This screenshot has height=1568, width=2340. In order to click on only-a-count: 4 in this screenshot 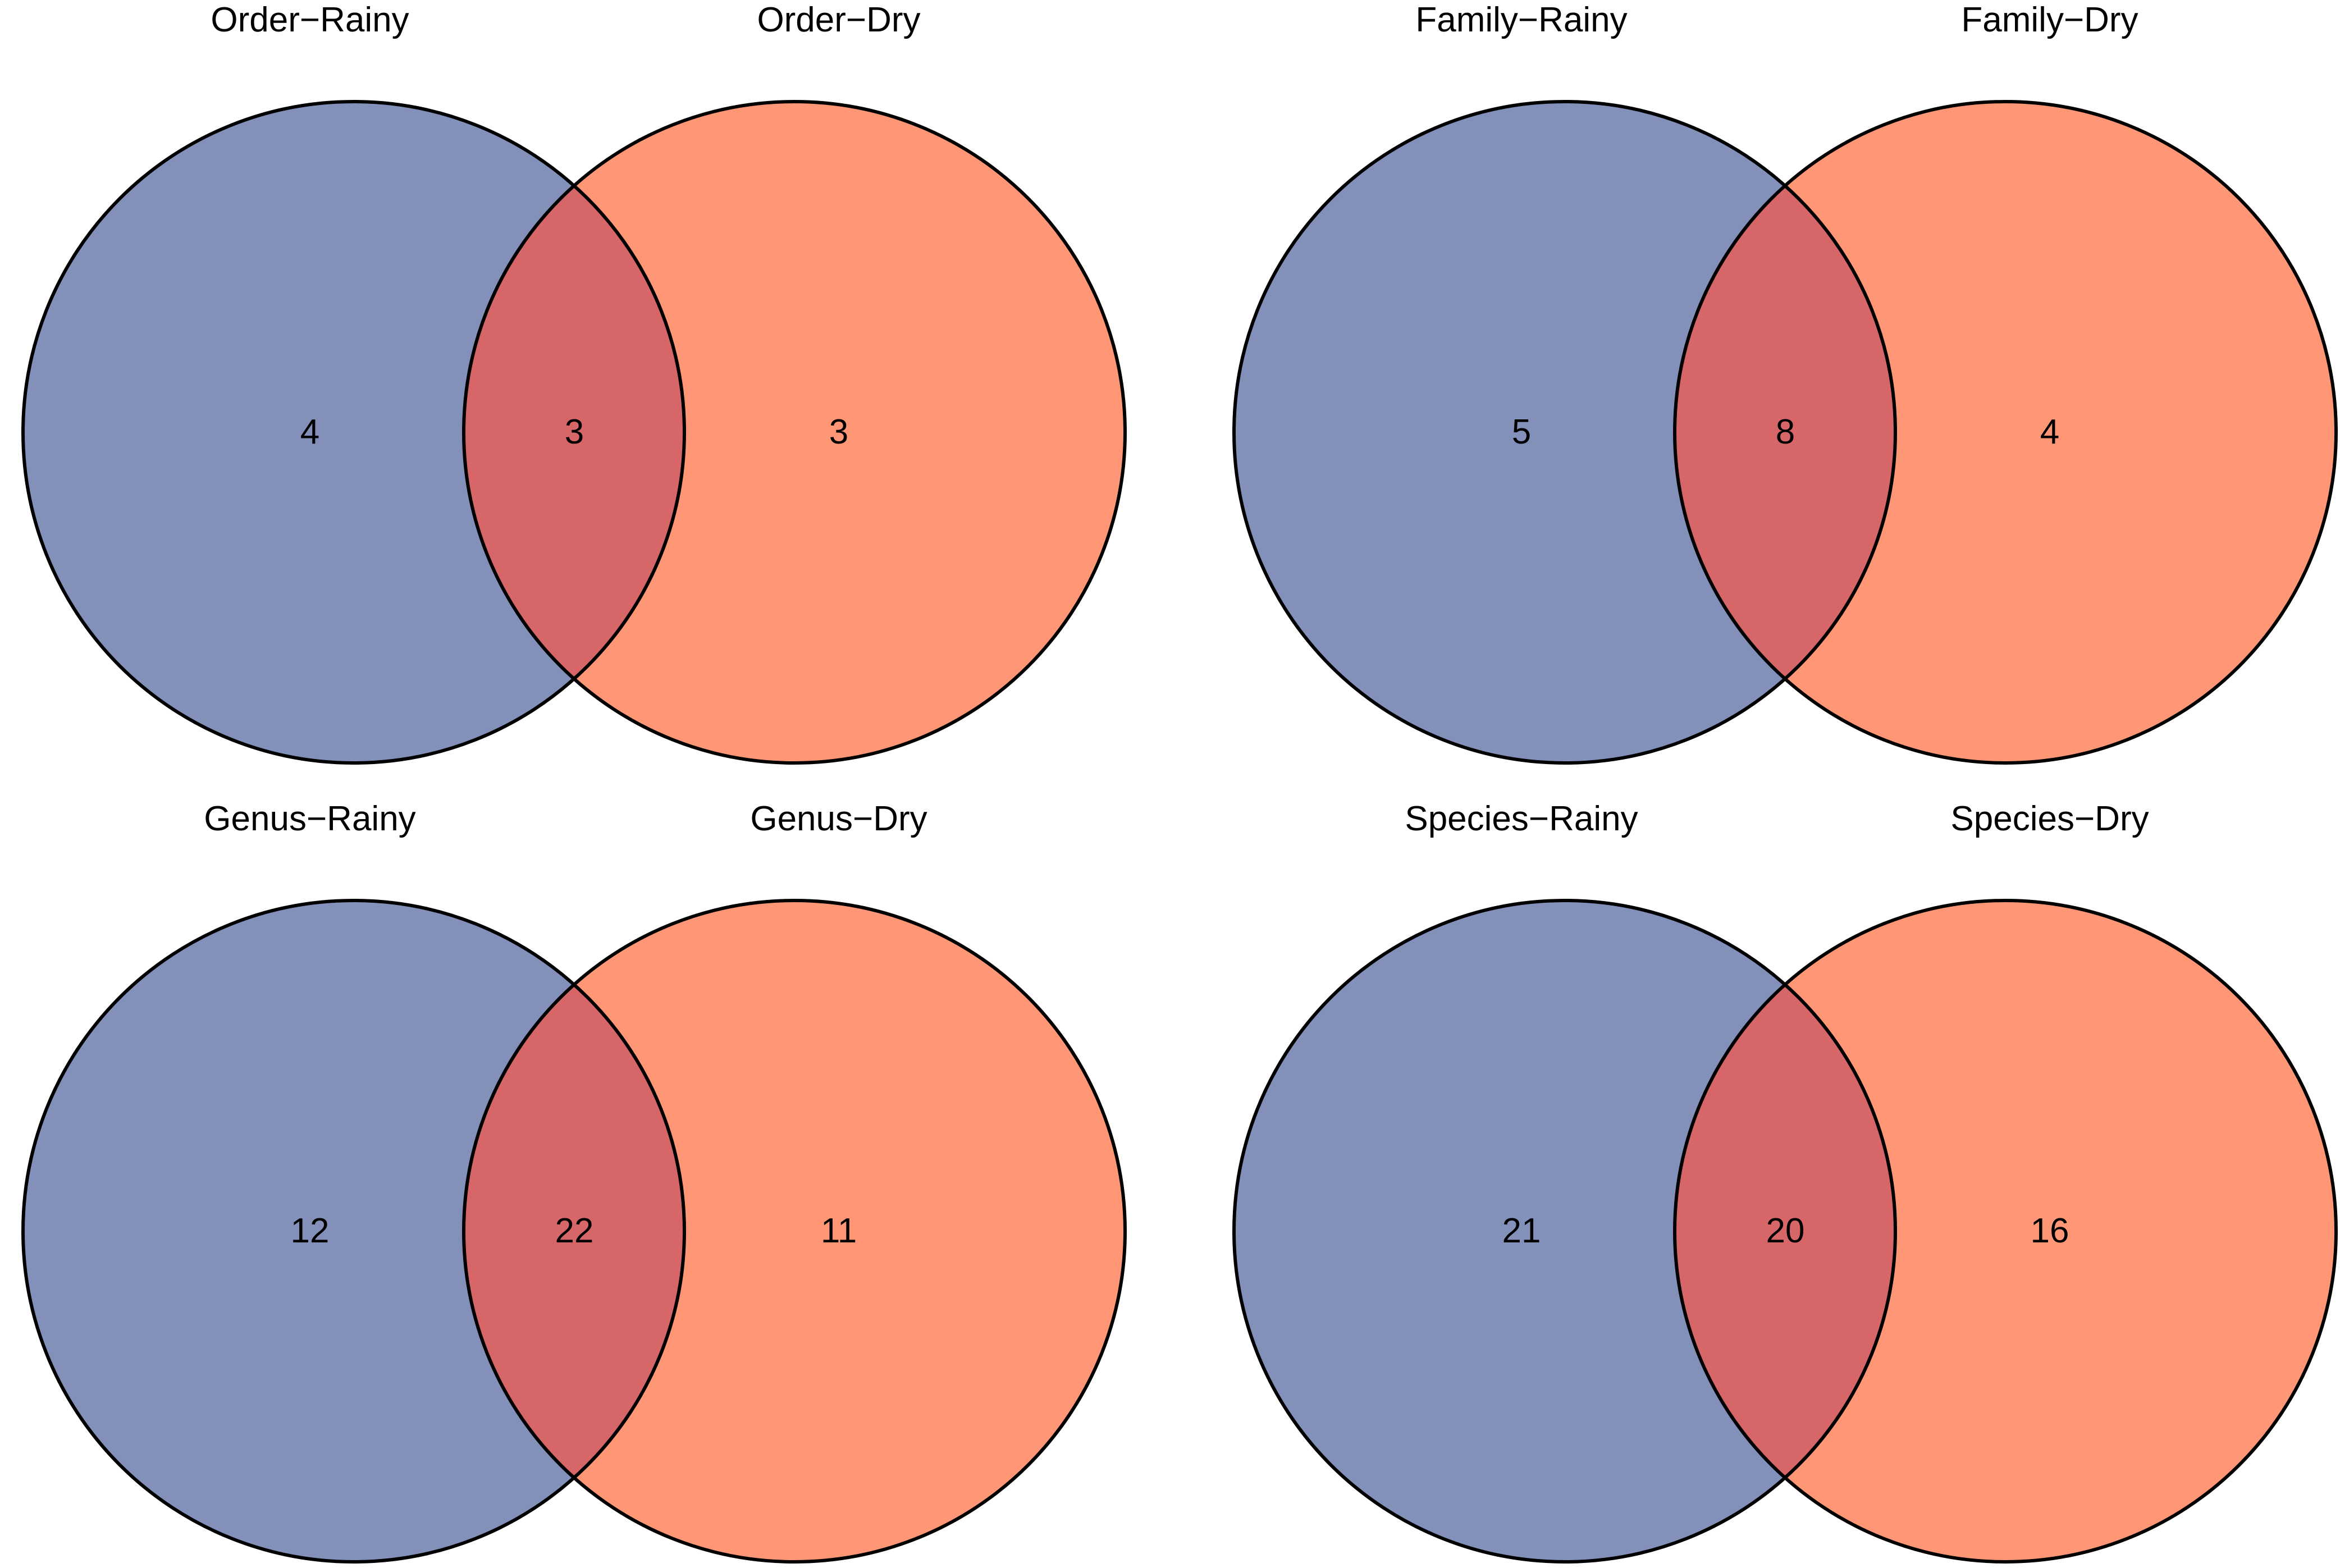, I will do `click(310, 432)`.